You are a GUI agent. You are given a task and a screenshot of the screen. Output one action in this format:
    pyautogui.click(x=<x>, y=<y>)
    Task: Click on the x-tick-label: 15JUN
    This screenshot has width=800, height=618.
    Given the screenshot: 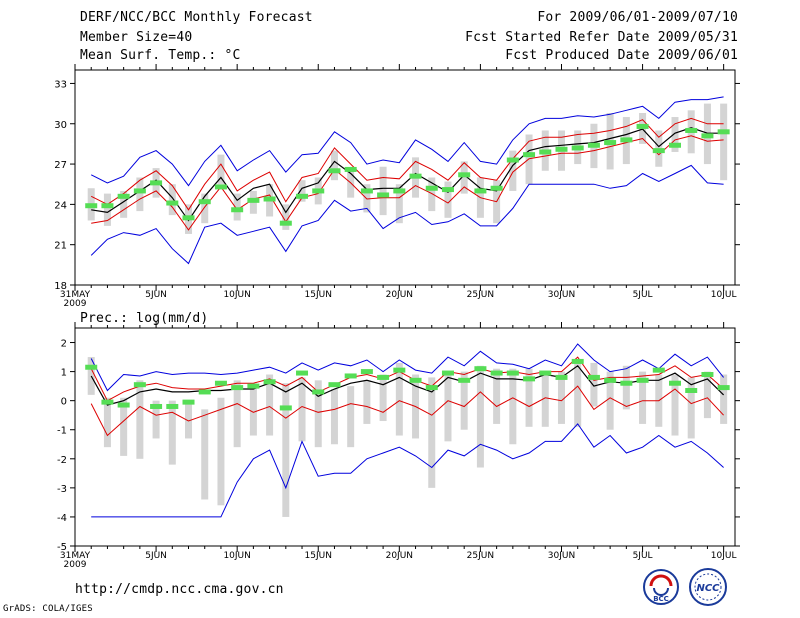 What is the action you would take?
    pyautogui.click(x=318, y=556)
    